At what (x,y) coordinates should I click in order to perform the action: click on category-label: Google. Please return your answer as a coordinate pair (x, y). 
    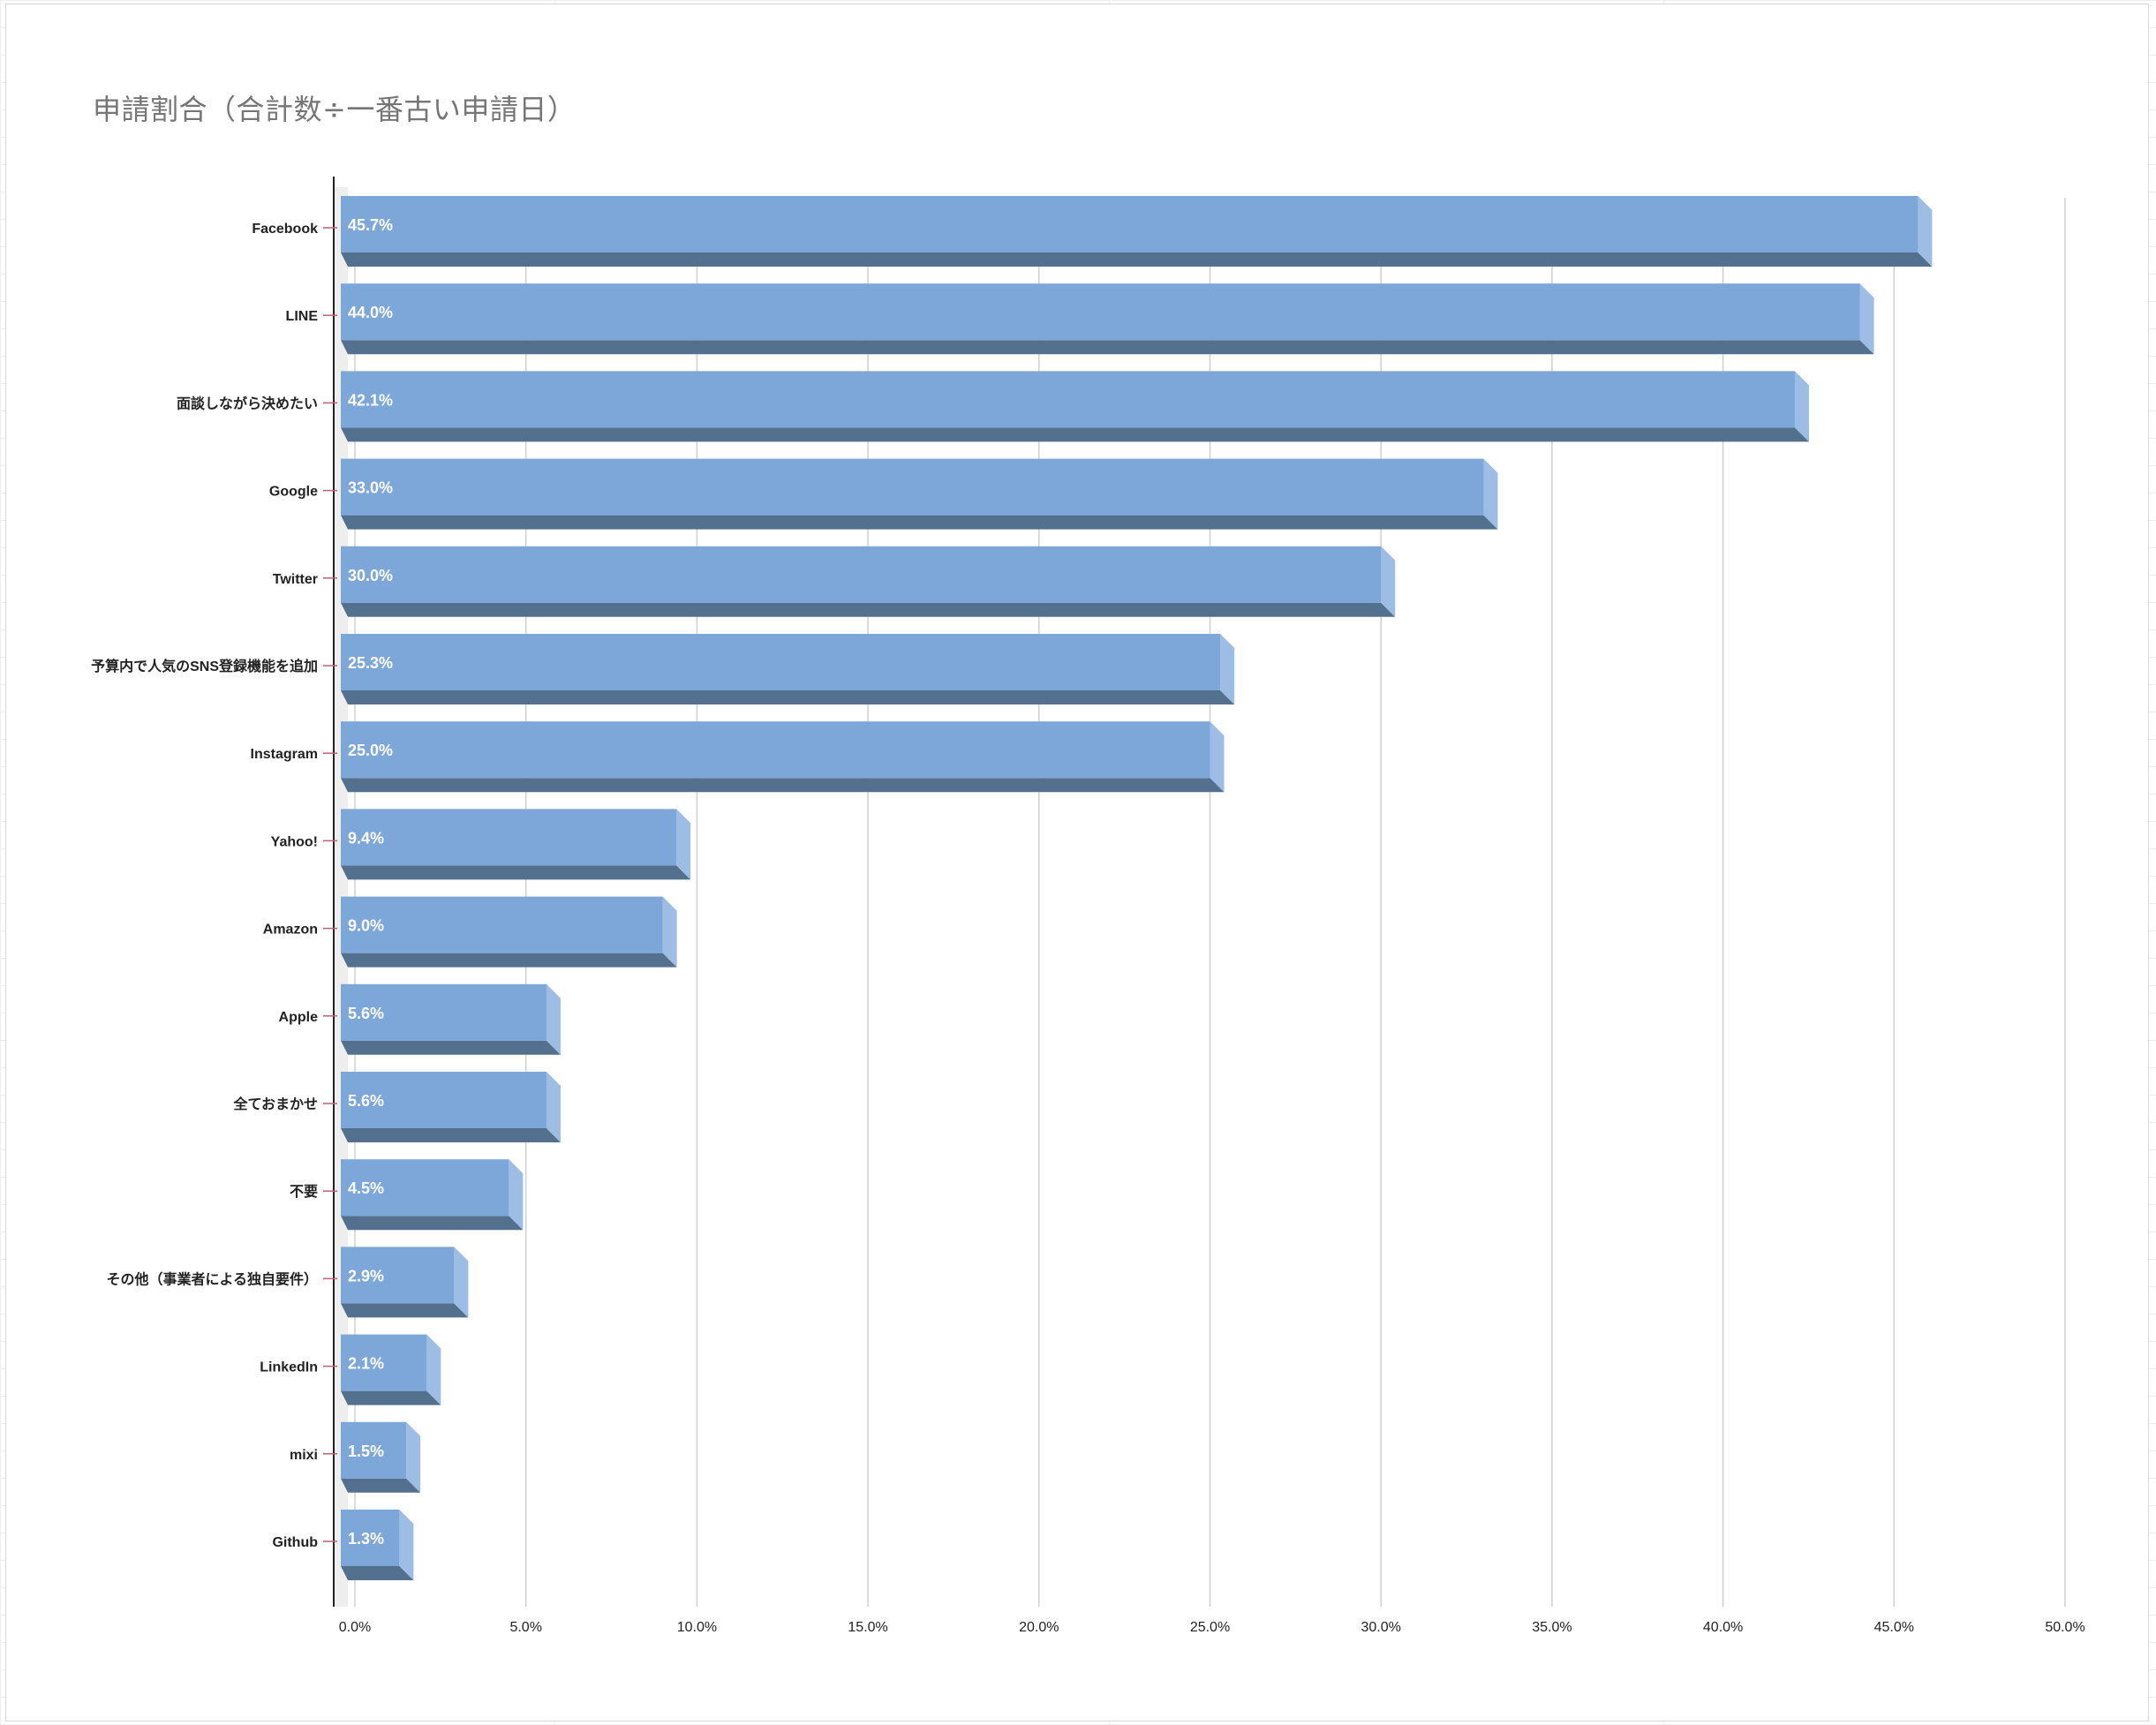
    Looking at the image, I should click on (293, 493).